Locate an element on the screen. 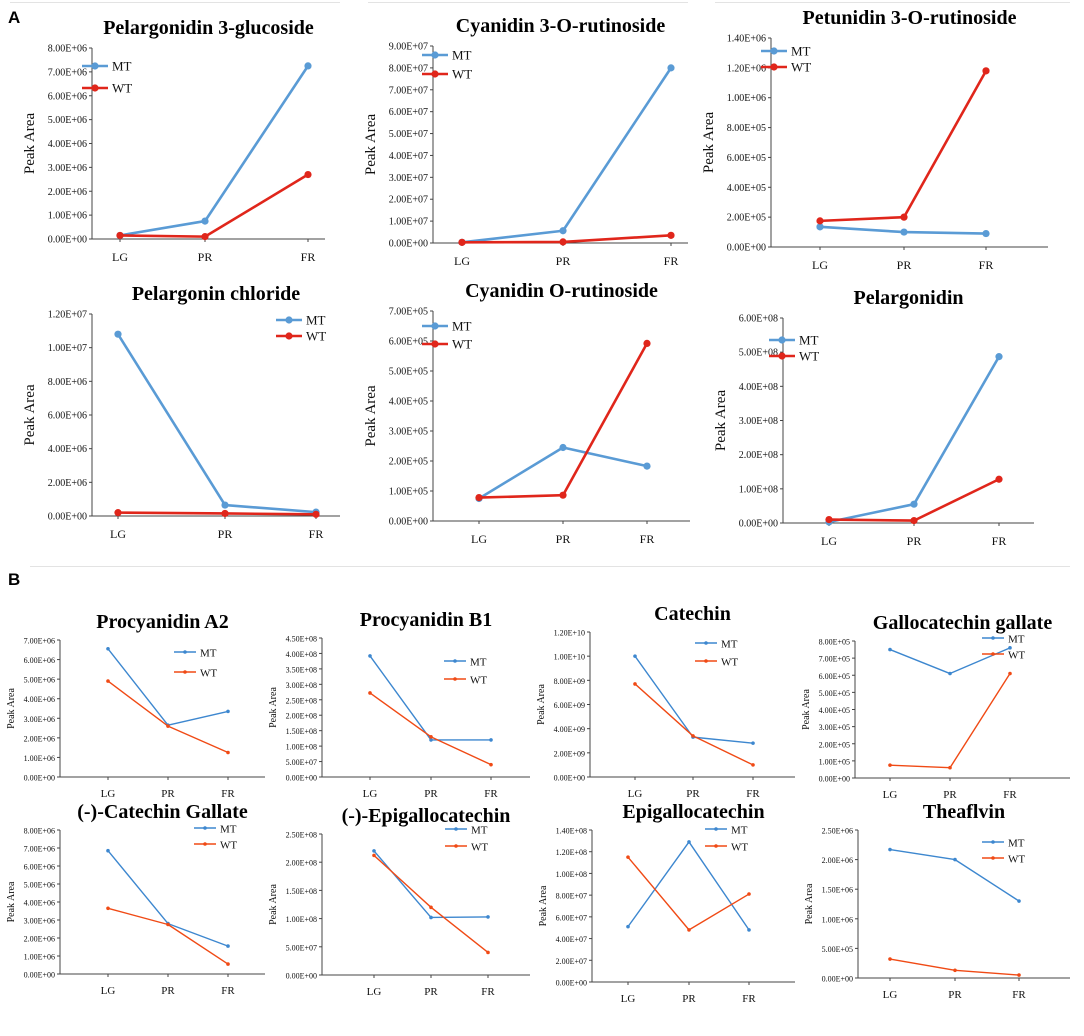  y-tick-label: 6.00E+06 is located at coordinates (67, 96).